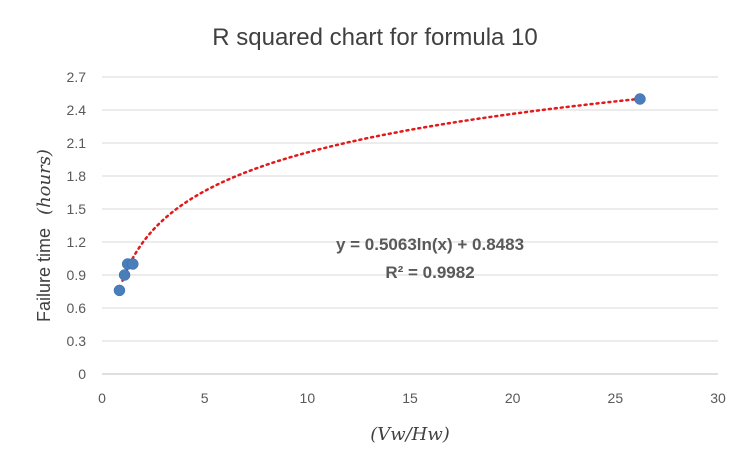 The image size is (751, 469). What do you see at coordinates (513, 398) in the screenshot?
I see `x-tick-label: 20` at bounding box center [513, 398].